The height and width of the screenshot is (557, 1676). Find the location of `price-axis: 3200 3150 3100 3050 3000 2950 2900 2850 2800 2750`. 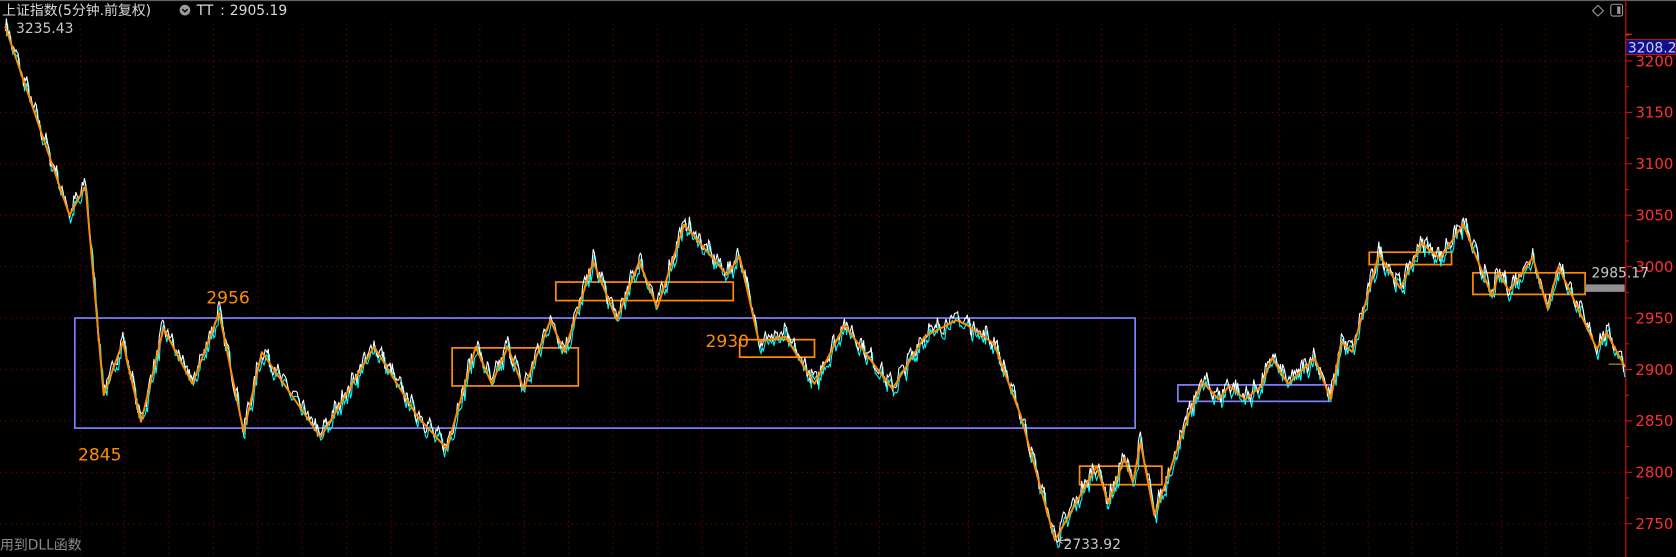

price-axis: 3200 3150 3100 3050 3000 2950 2900 2850 2800 2750 is located at coordinates (1649, 278).